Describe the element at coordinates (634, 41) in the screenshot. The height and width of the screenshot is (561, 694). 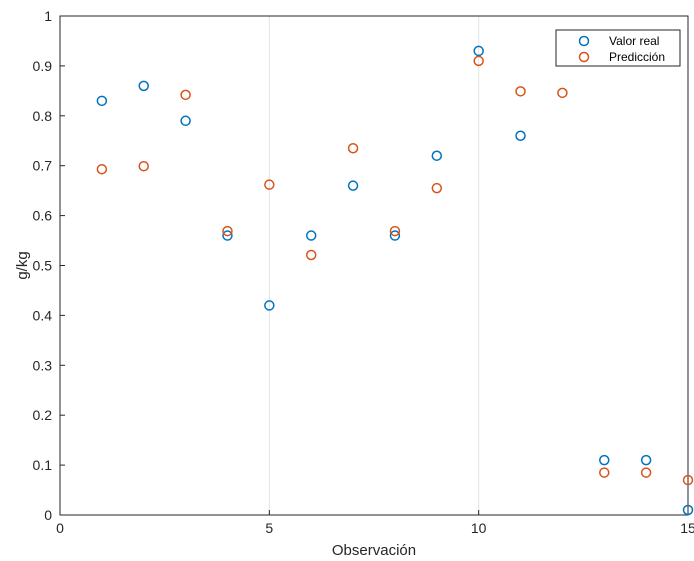
I see `legend-label-valor-real: Valor real` at that location.